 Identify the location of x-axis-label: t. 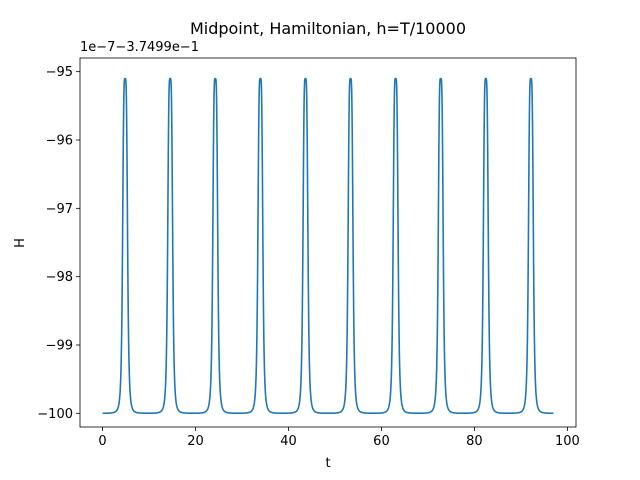
(327, 463).